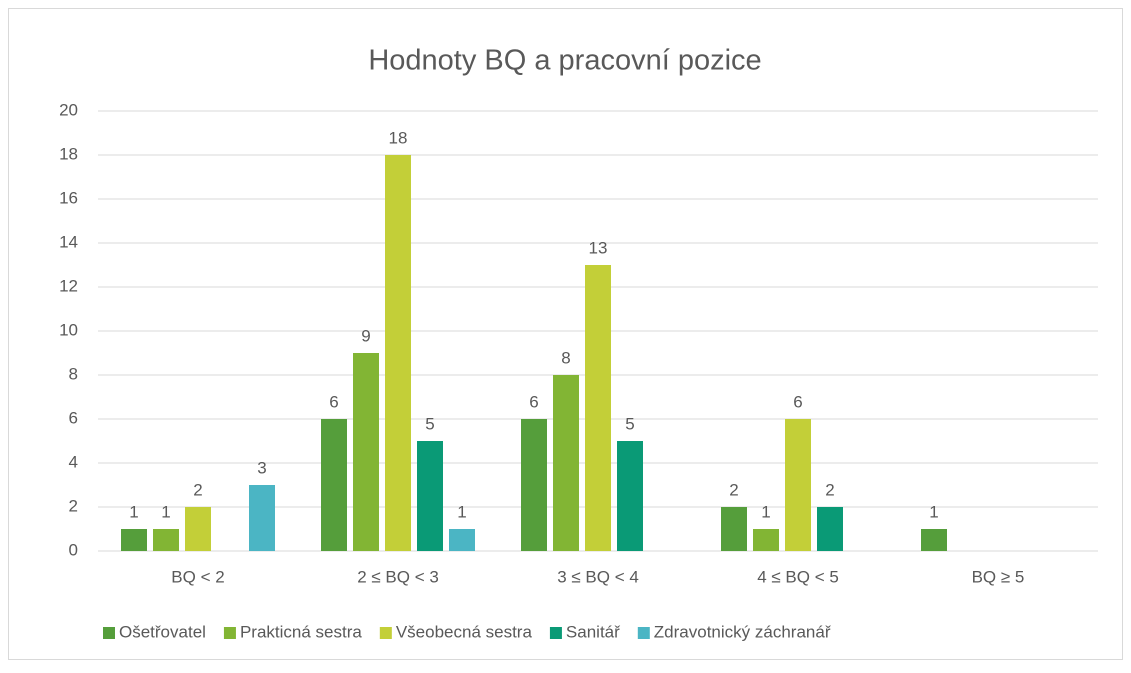  I want to click on legend-label: Zdravotnický záchranář, so click(742, 631).